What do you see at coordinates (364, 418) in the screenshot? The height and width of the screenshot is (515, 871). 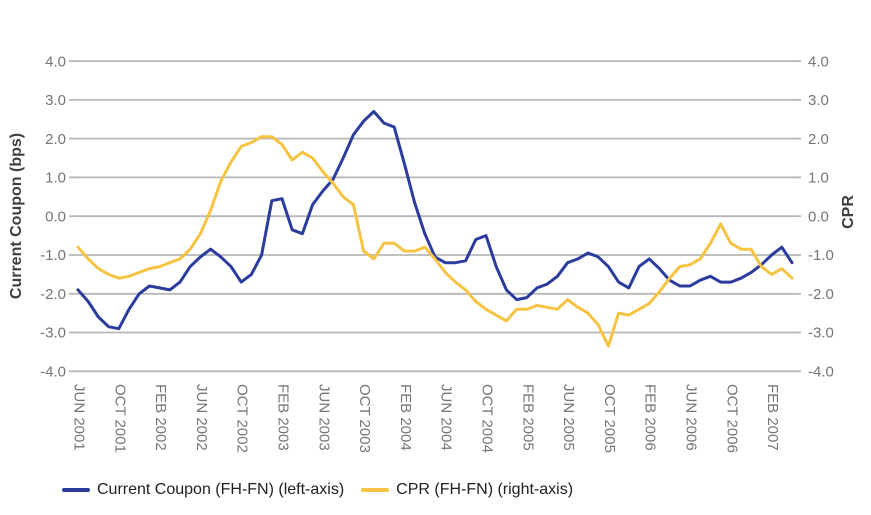 I see `svg-text: OCT 2003` at bounding box center [364, 418].